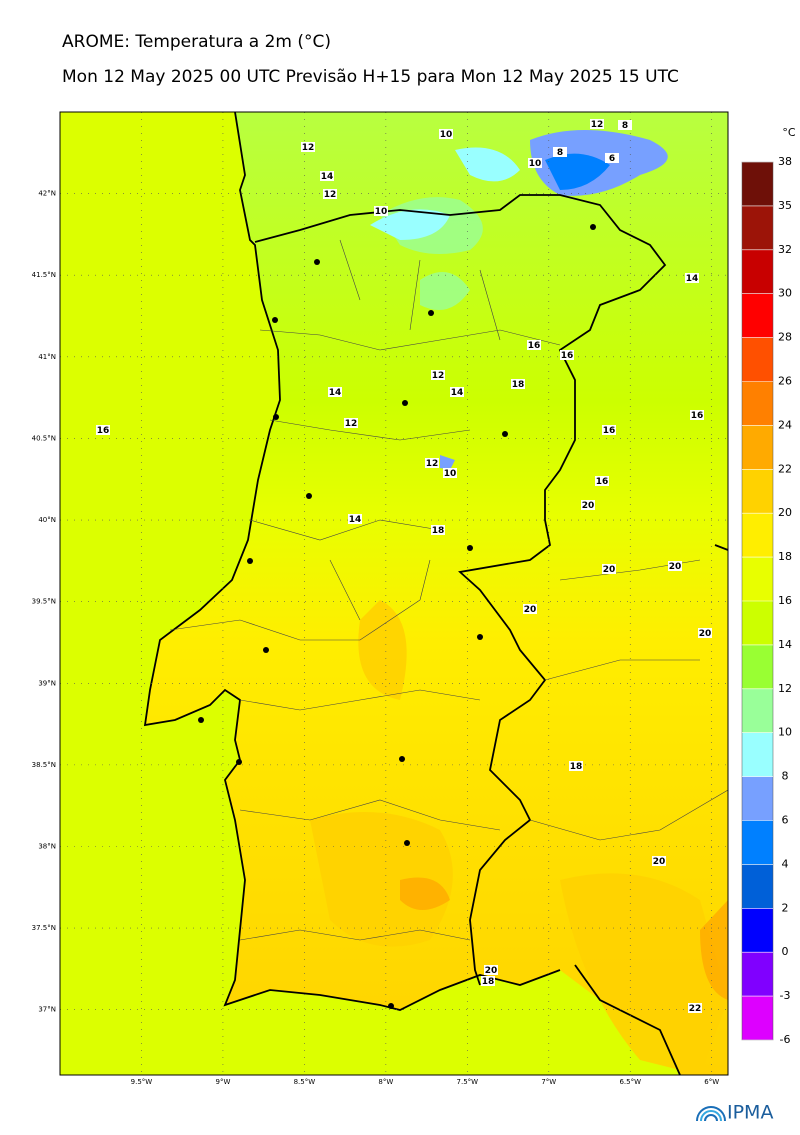  I want to click on colorbar-tick-label: 18, so click(785, 556).